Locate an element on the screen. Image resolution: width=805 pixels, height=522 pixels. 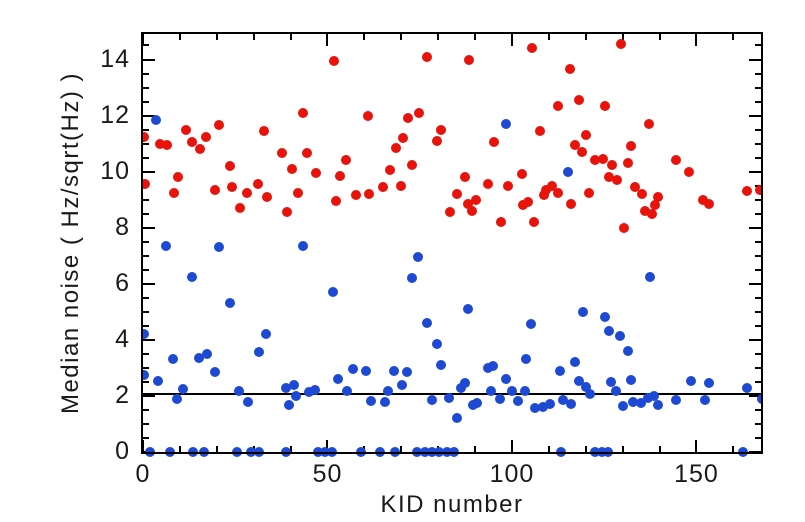
y-tick-label: 12 is located at coordinates (115, 114).